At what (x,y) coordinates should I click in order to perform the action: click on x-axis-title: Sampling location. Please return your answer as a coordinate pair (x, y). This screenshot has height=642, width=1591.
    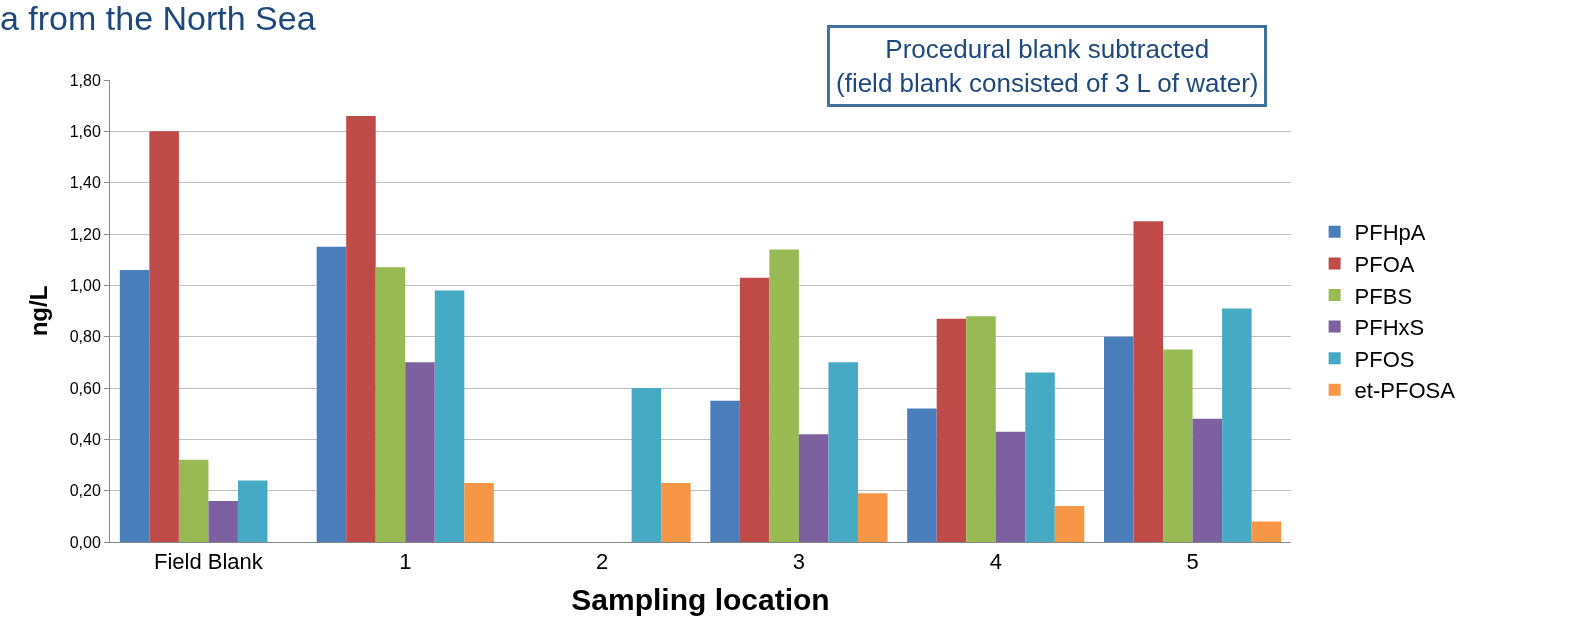
    Looking at the image, I should click on (700, 599).